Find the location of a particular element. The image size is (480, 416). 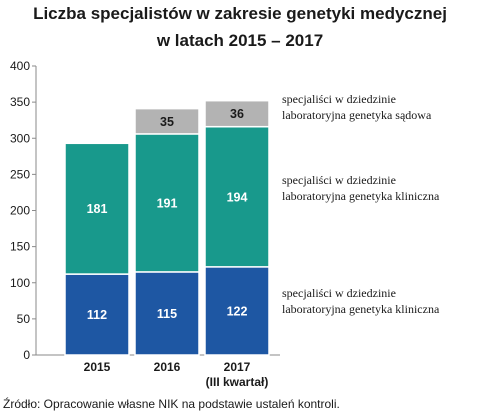

y-tick-label: 200 is located at coordinates (20, 211).